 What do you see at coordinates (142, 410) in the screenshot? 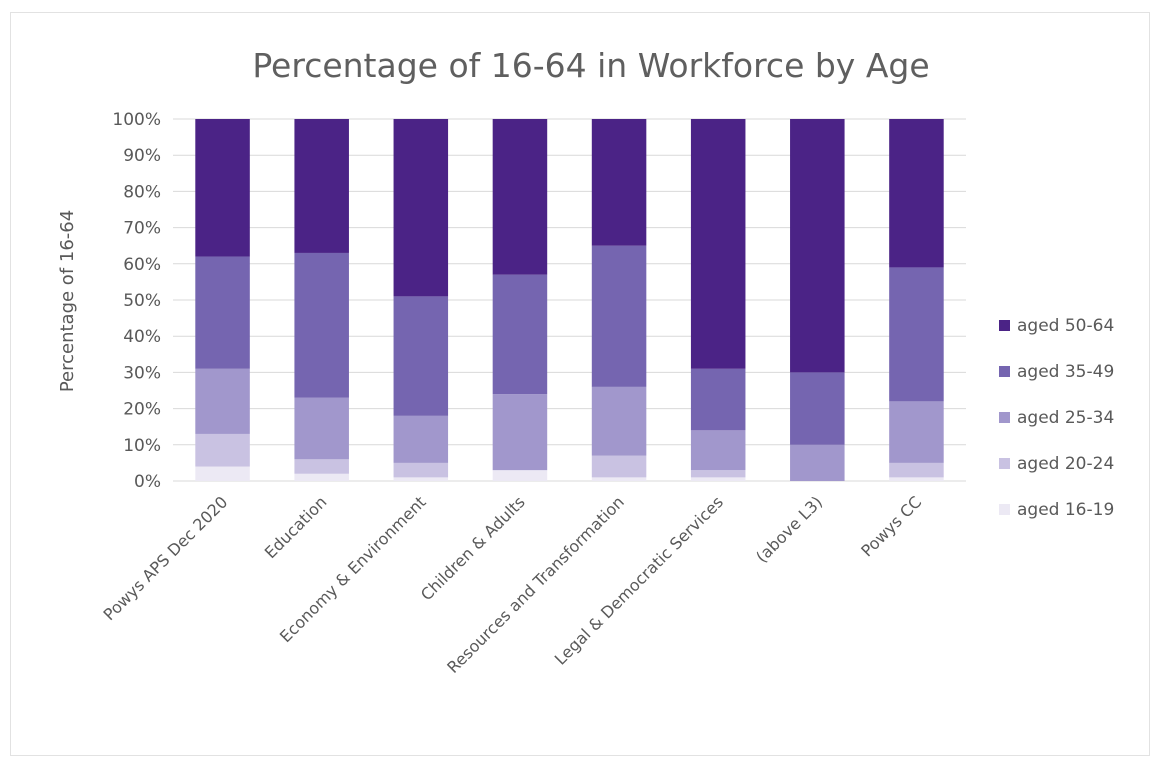
I see `y-tick-label: 20%` at bounding box center [142, 410].